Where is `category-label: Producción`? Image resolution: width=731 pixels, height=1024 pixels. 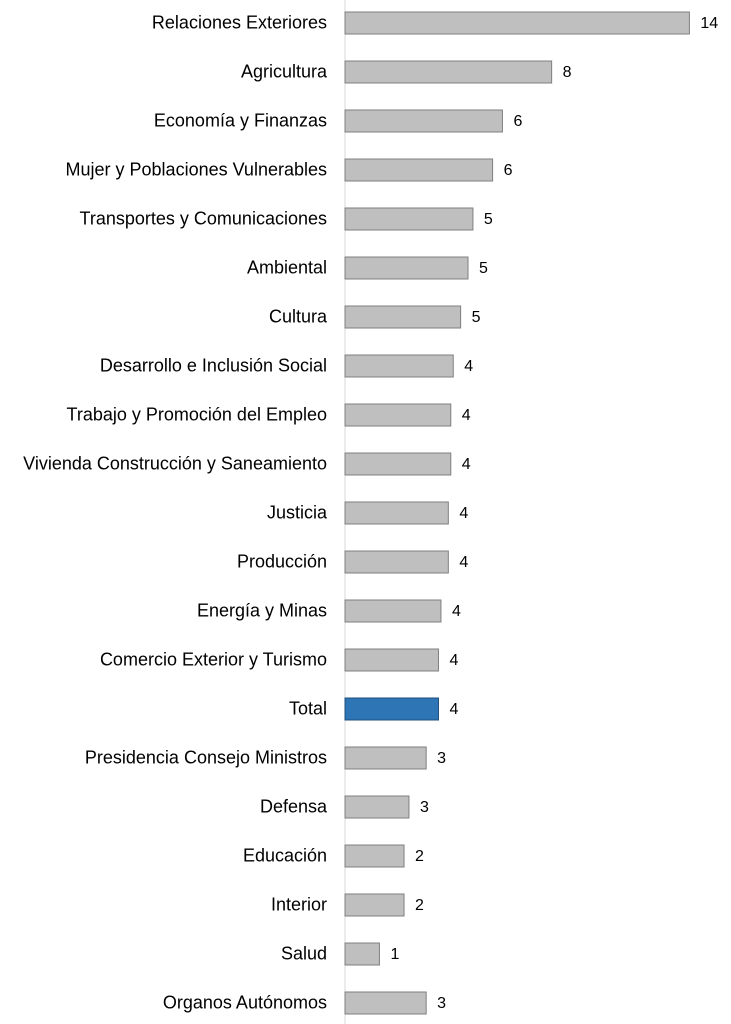
category-label: Producción is located at coordinates (281, 561).